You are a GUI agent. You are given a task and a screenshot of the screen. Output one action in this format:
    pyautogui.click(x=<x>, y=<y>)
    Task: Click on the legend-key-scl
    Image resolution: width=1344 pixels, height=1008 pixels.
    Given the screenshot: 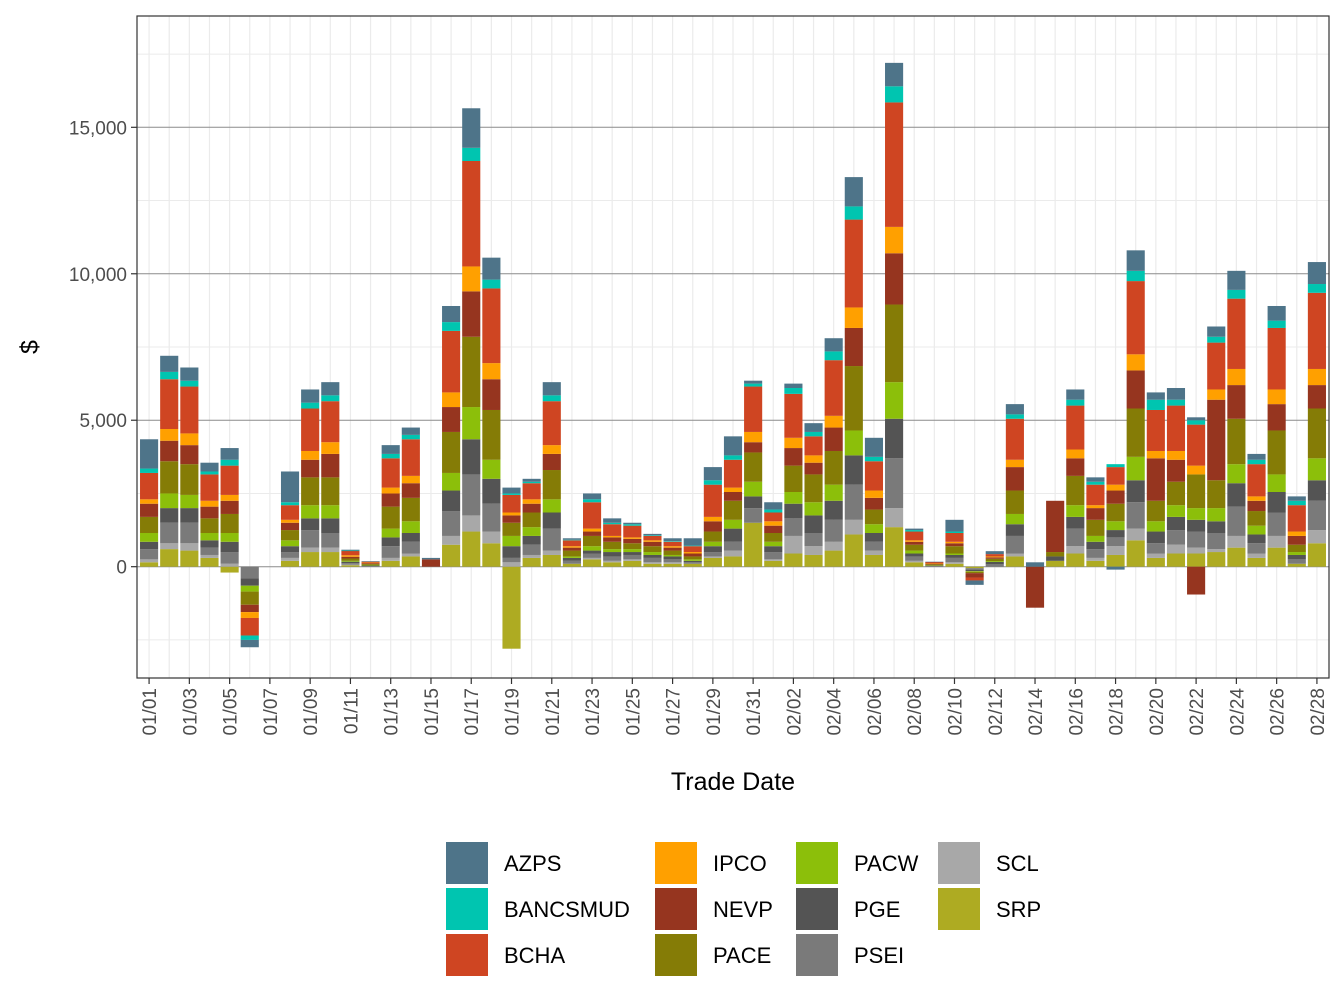 What is the action you would take?
    pyautogui.click(x=959, y=863)
    